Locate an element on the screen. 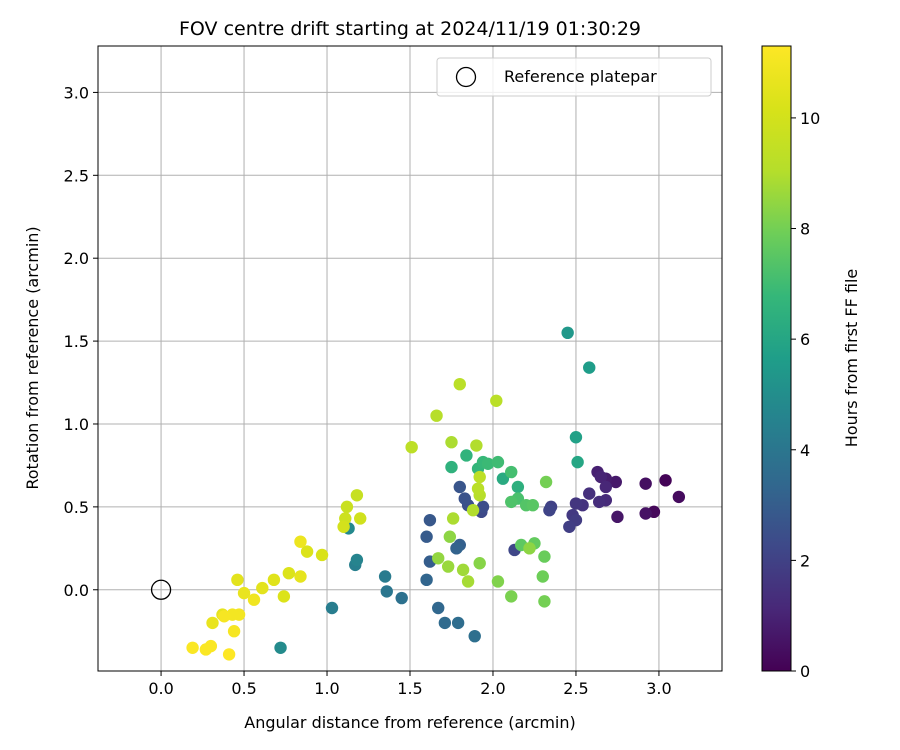 The width and height of the screenshot is (900, 750). y-tick-label: 1.0 is located at coordinates (76, 424).